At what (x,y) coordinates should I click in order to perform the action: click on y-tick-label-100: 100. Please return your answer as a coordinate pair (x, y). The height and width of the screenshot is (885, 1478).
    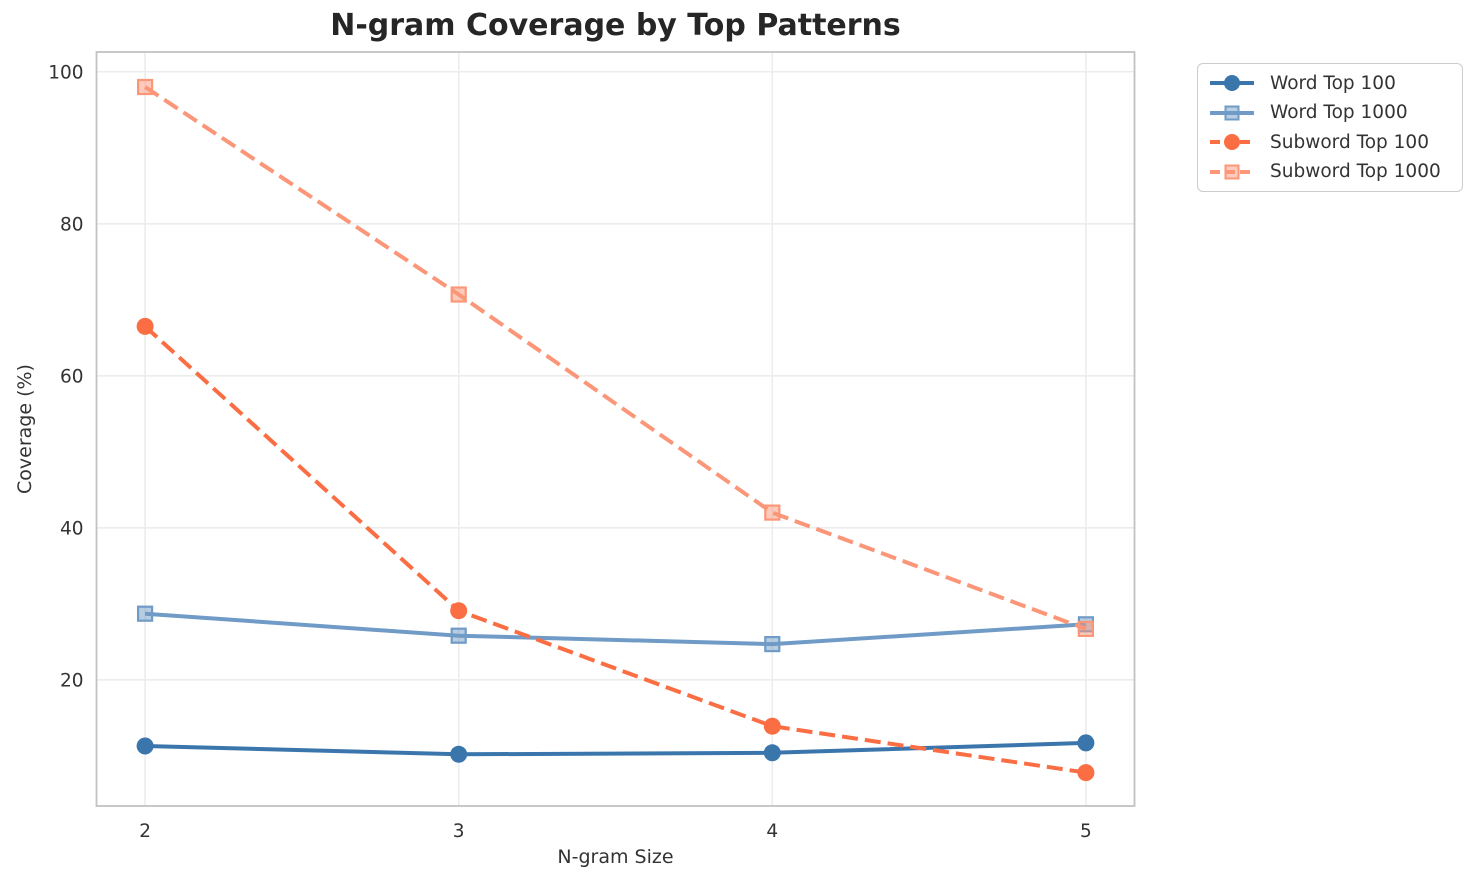
    Looking at the image, I should click on (65, 72).